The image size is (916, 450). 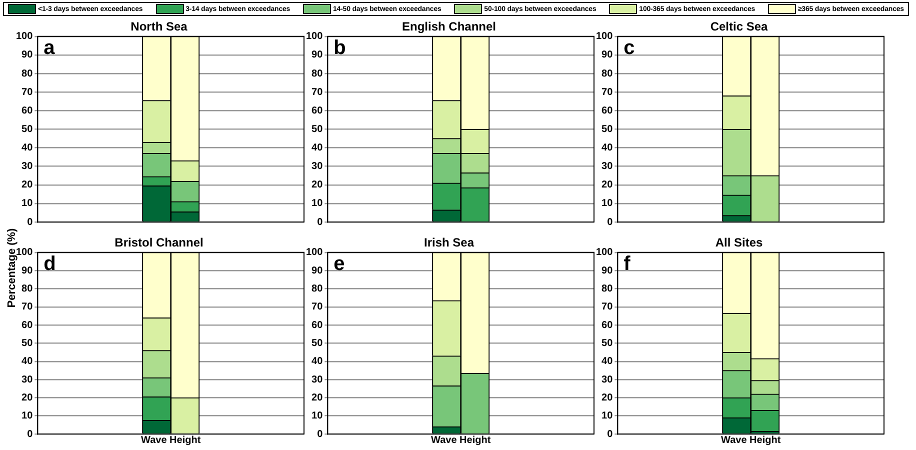 I want to click on chart-title: All Sites, so click(x=739, y=243).